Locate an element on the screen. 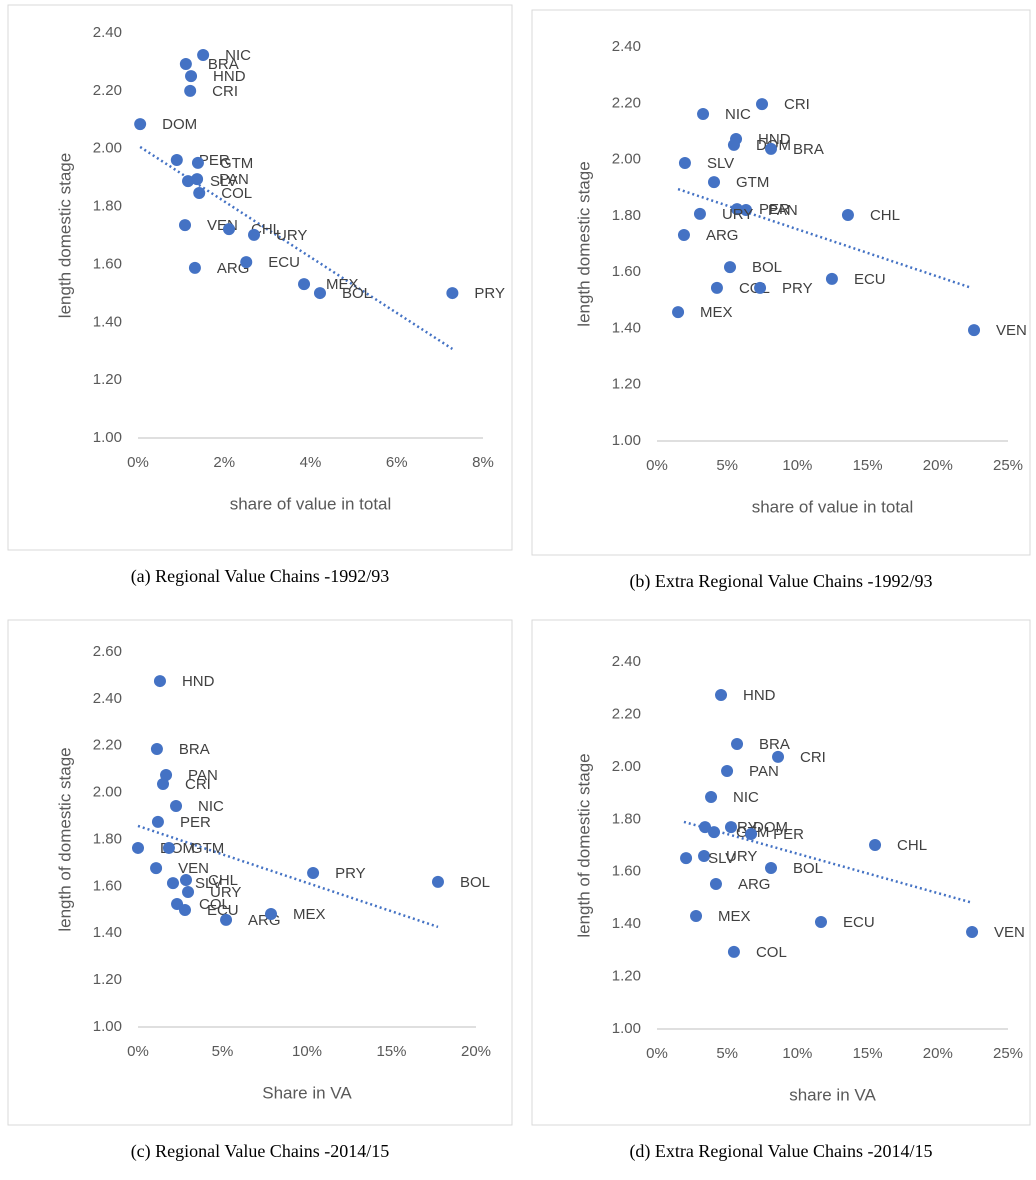 This screenshot has height=1180, width=1036. x-tick-label: 6% is located at coordinates (397, 462).